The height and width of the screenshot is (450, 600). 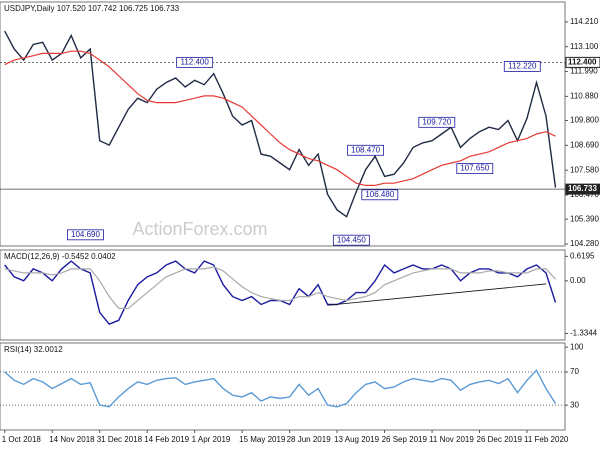 What do you see at coordinates (33, 349) in the screenshot?
I see `panel-title: RSI(14) 32.0012` at bounding box center [33, 349].